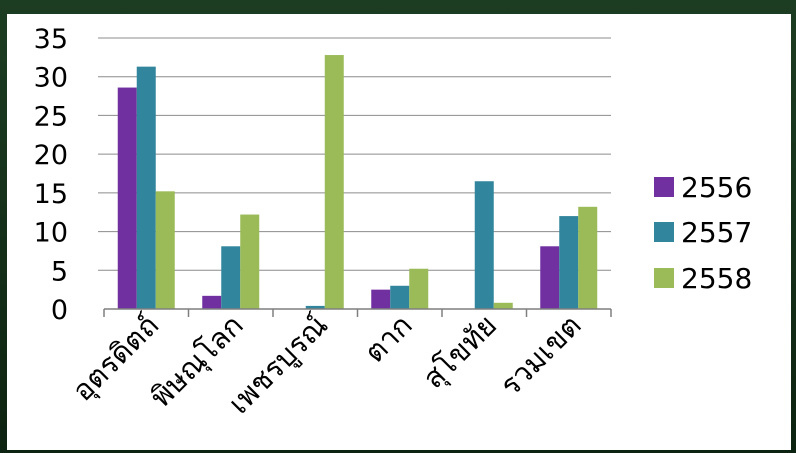 The width and height of the screenshot is (796, 453). Describe the element at coordinates (716, 187) in the screenshot. I see `legend-label: 2556` at that location.